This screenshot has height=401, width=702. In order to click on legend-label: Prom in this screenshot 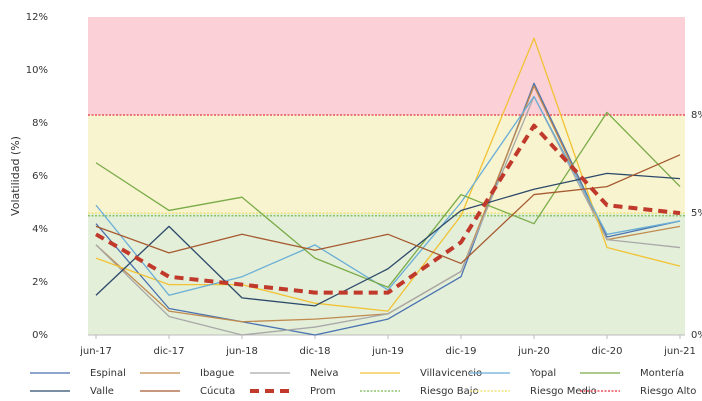, I will do `click(323, 391)`.